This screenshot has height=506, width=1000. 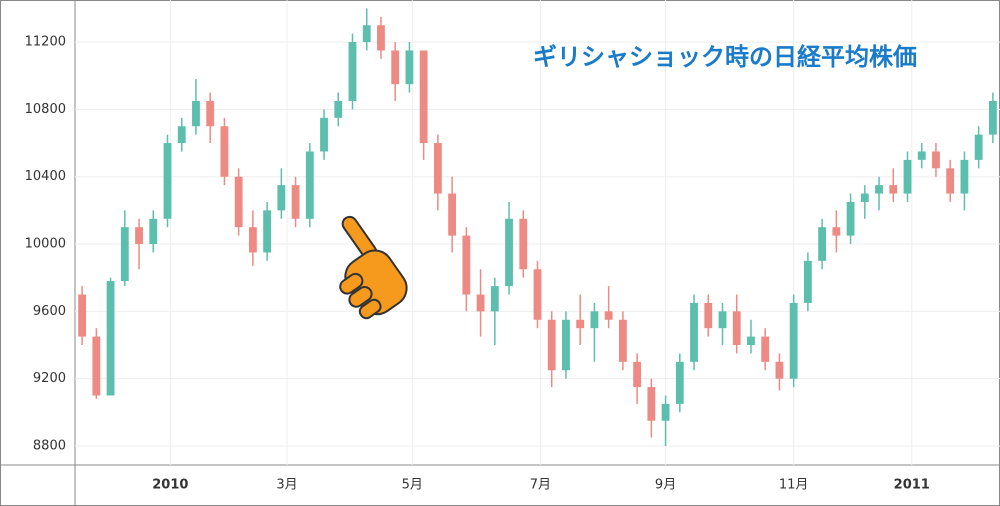 I want to click on y-tick-label: 11200, so click(x=45, y=42).